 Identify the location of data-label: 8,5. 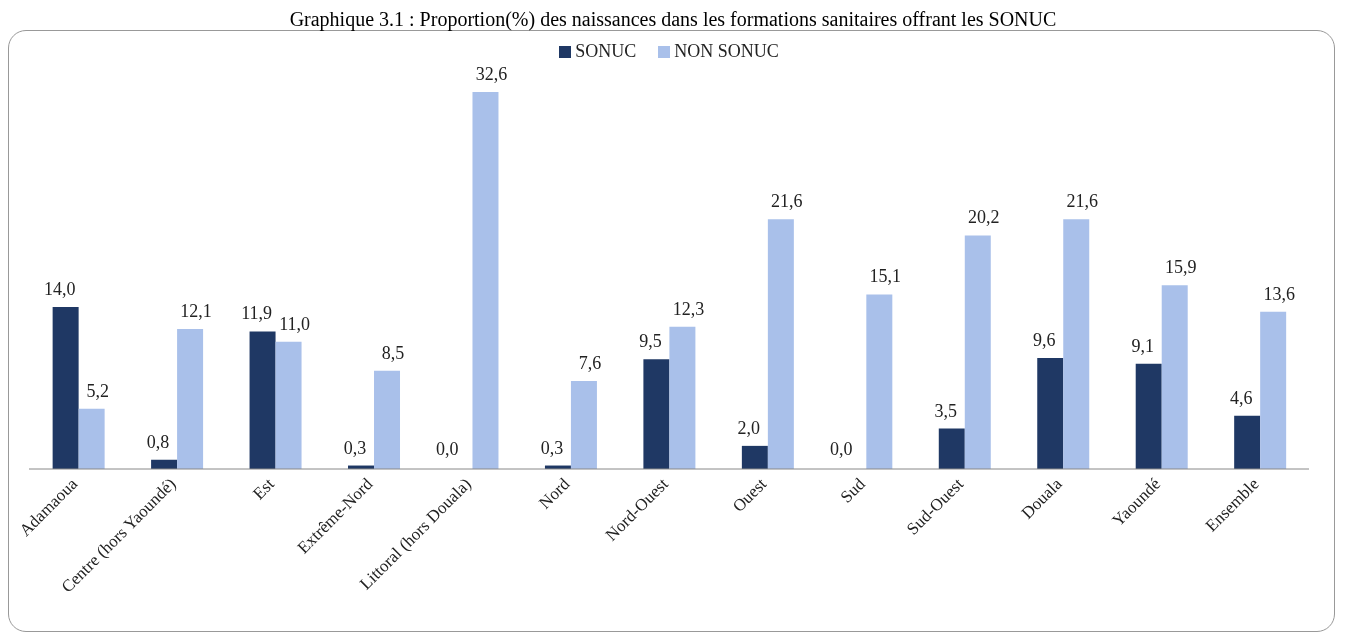
(393, 352).